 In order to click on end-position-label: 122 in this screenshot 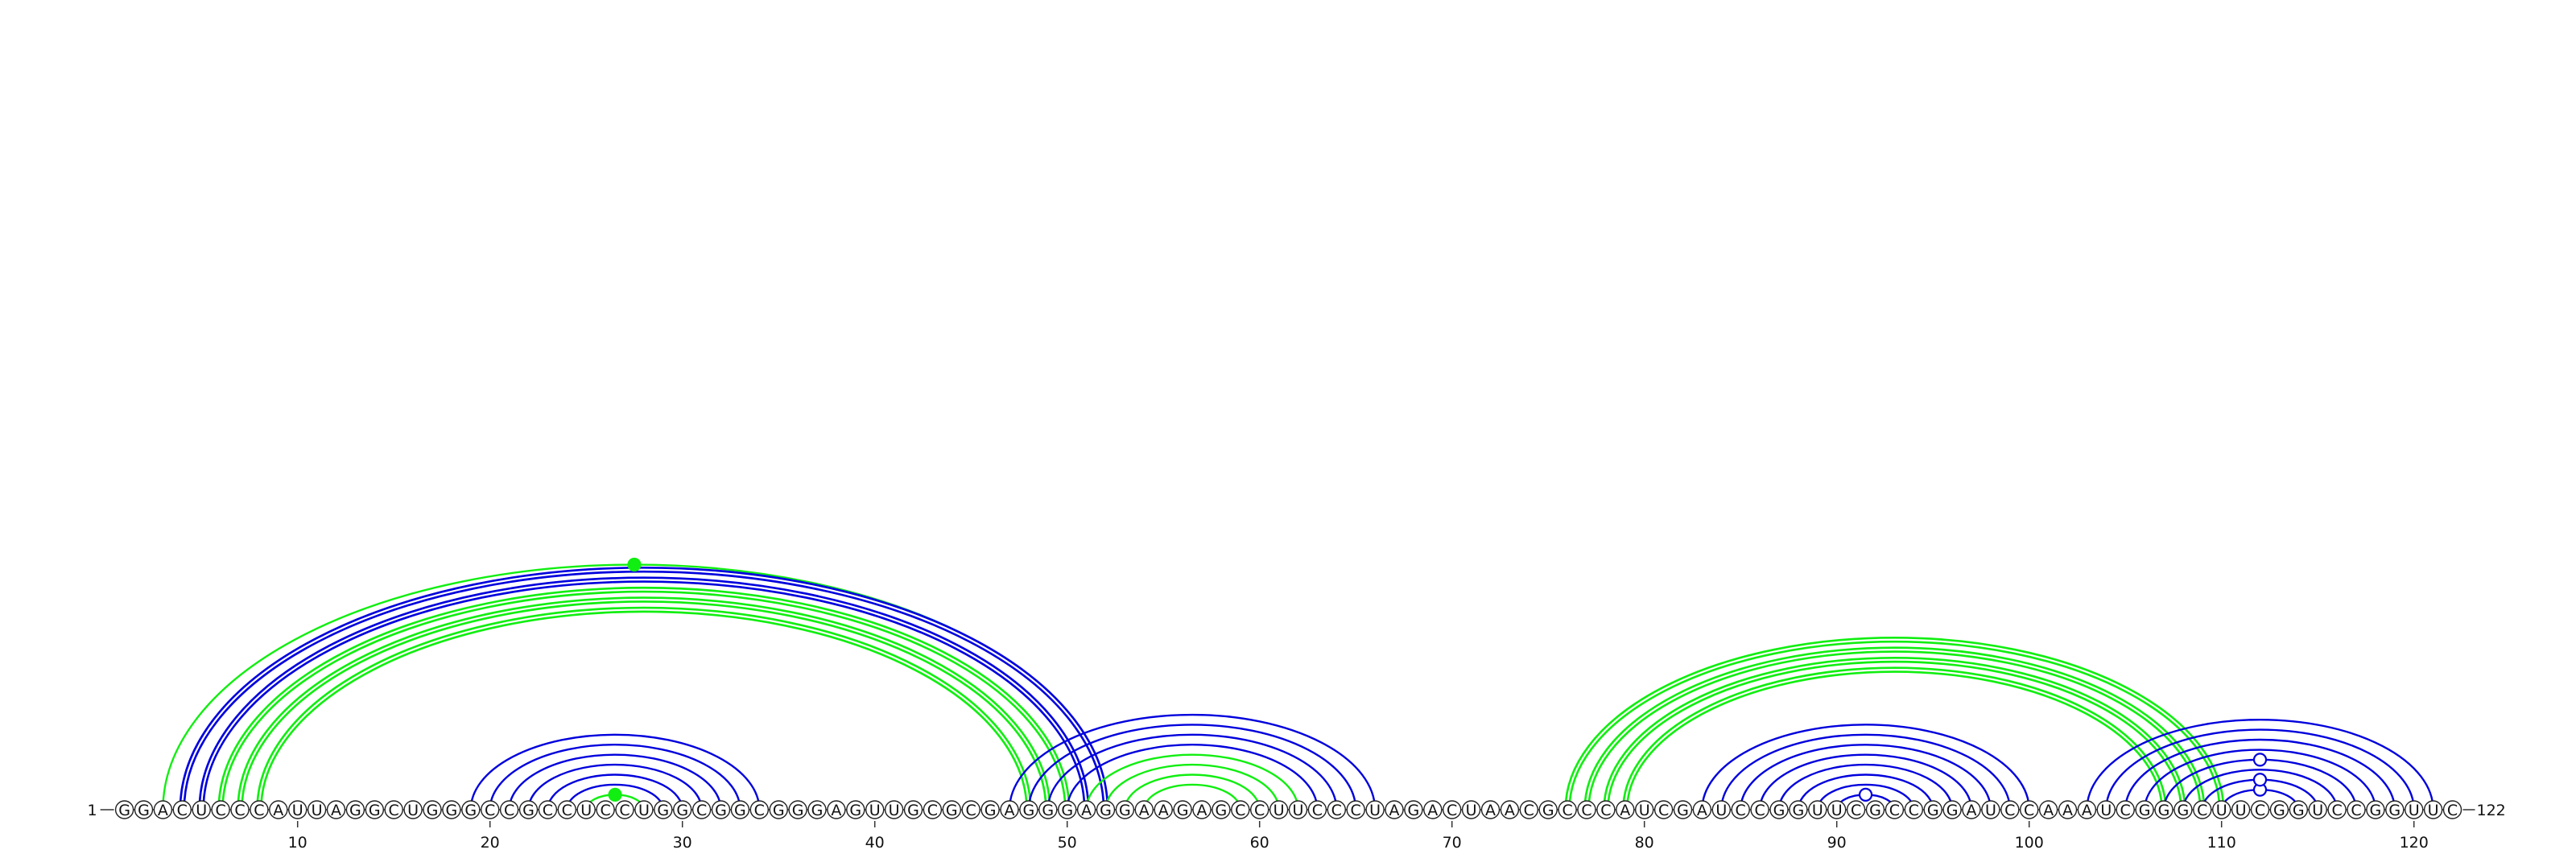, I will do `click(2491, 811)`.